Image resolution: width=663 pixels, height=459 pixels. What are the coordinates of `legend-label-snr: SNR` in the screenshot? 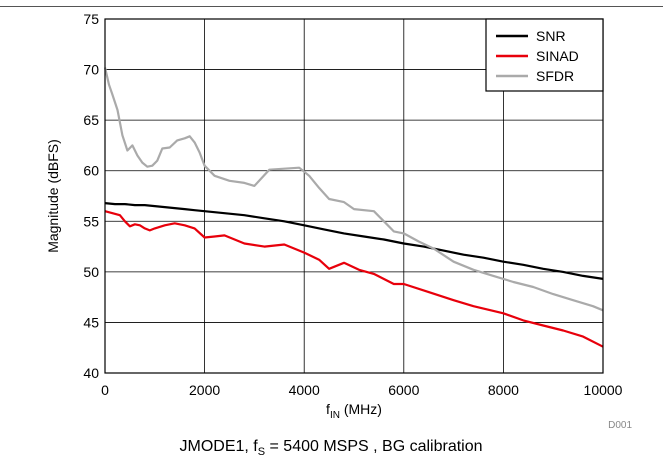 It's located at (551, 36).